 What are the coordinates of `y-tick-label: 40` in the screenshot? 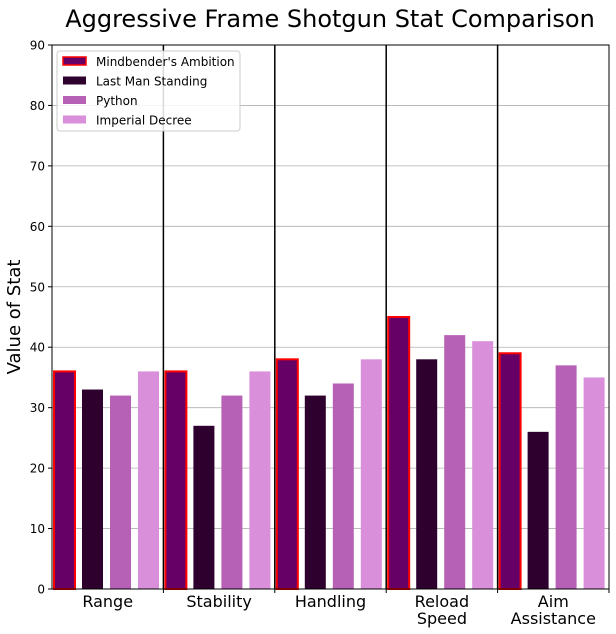 It's located at (37, 348).